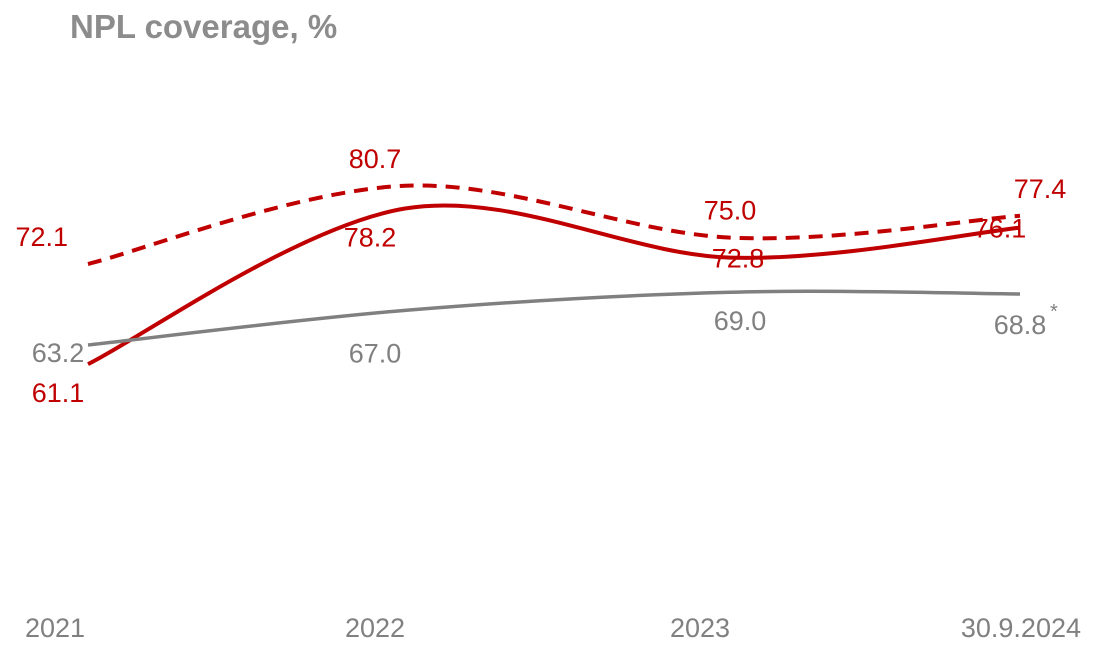  I want to click on series-solid-red-label: 72.8, so click(738, 259).